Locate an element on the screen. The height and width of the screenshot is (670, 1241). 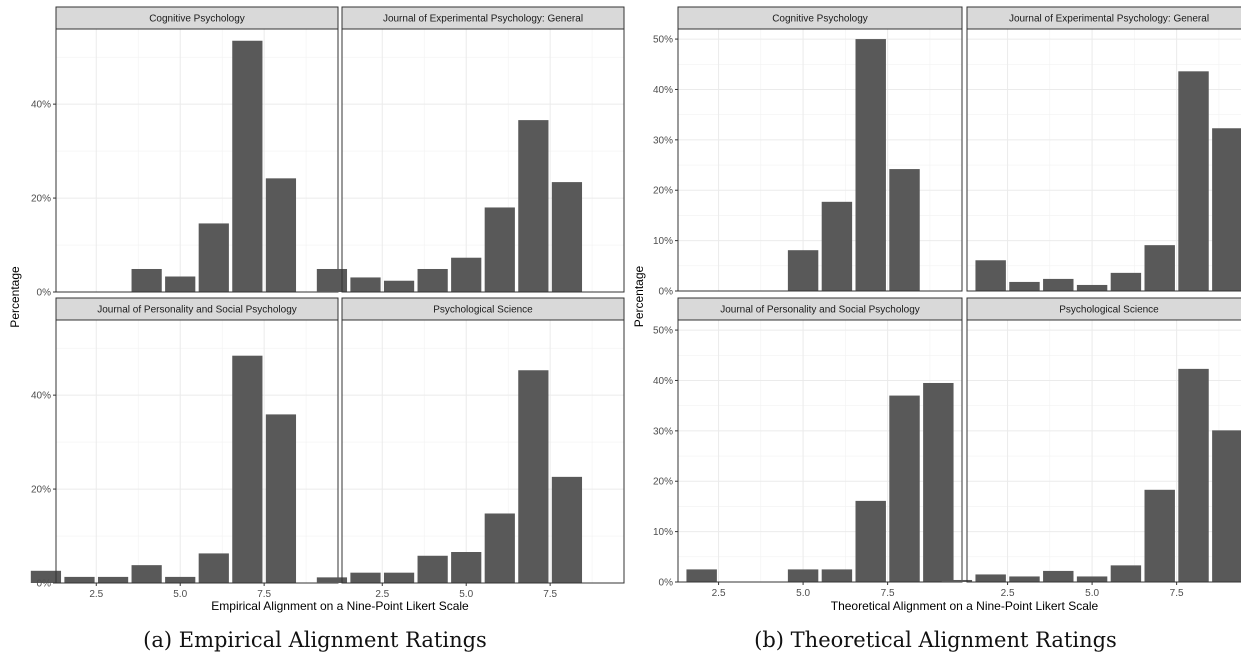
y-tick-label: 30% is located at coordinates (663, 431).